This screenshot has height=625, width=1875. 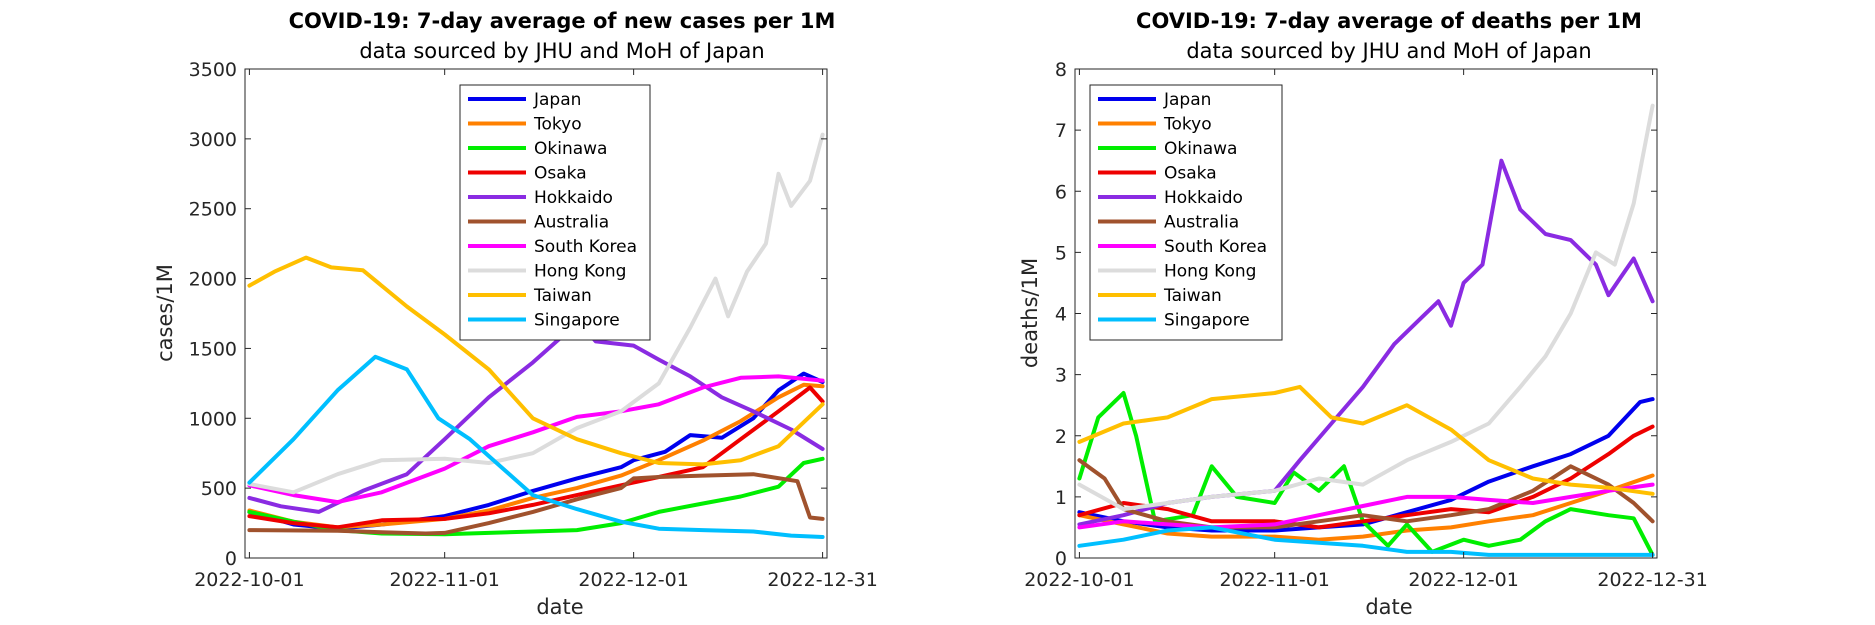 What do you see at coordinates (219, 489) in the screenshot?
I see `y-tick-label: 500` at bounding box center [219, 489].